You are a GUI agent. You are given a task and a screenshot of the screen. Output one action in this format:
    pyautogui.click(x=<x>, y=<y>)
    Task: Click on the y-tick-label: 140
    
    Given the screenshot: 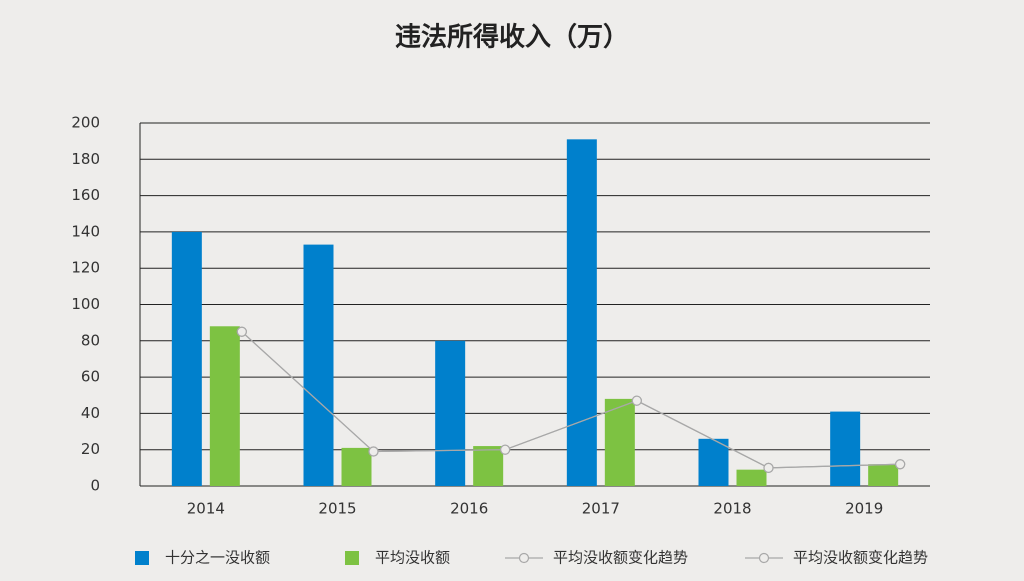 What is the action you would take?
    pyautogui.click(x=85, y=231)
    